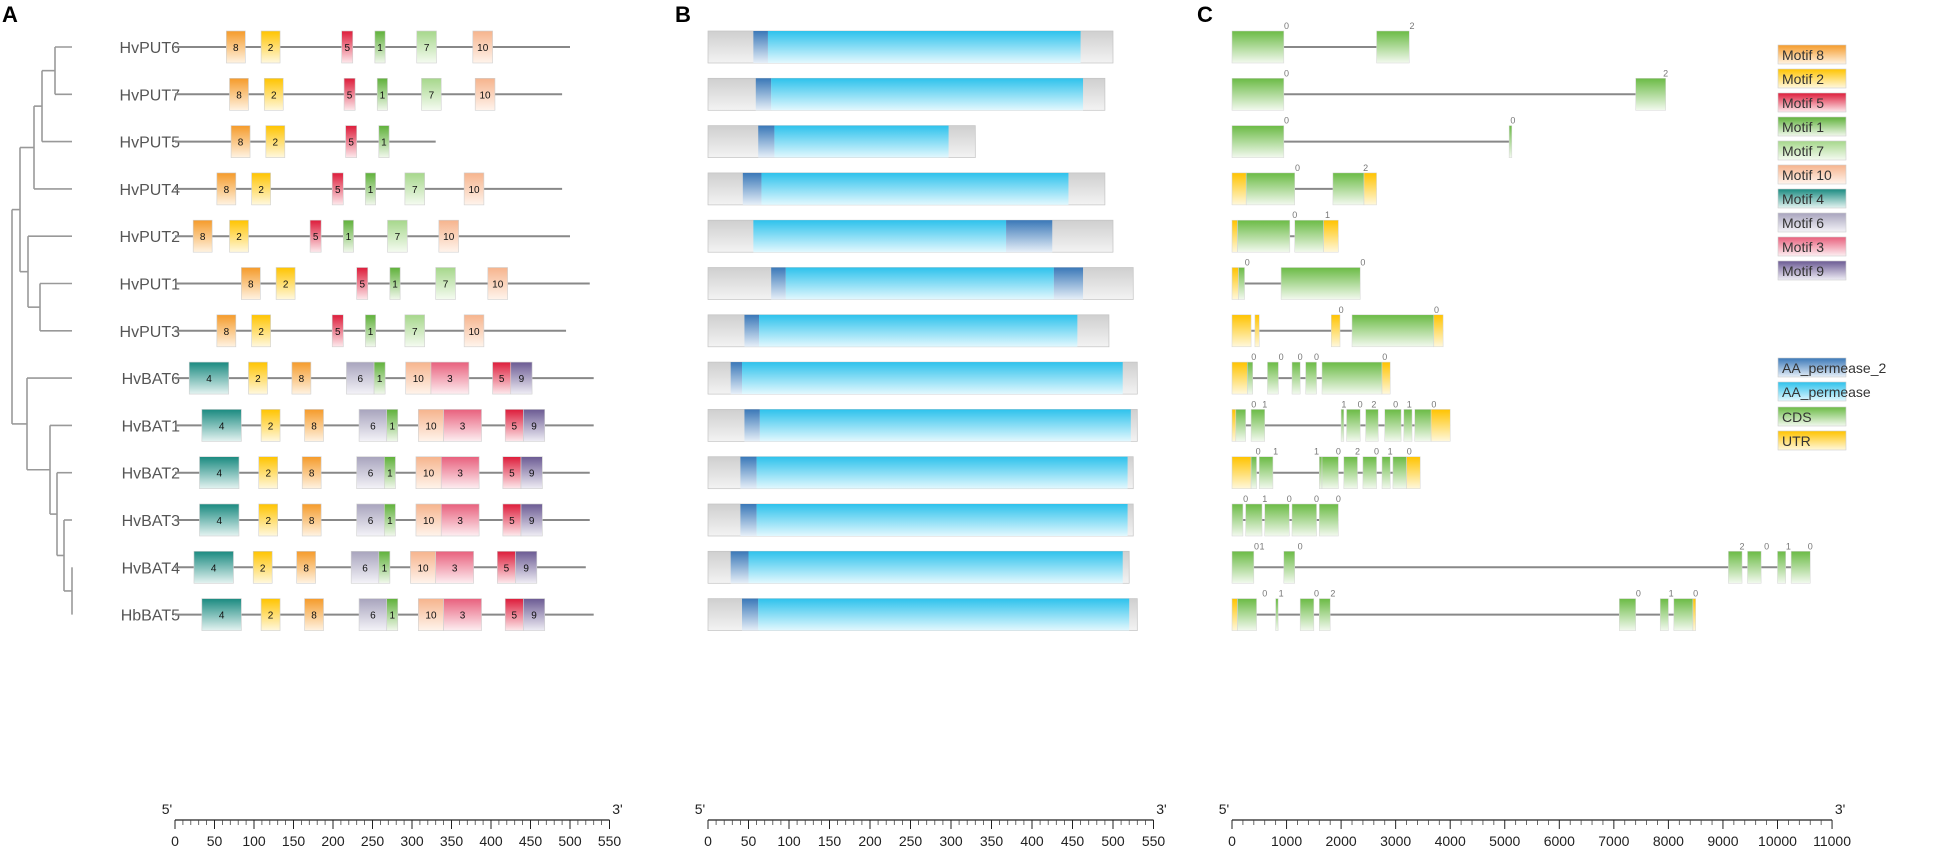  Describe the element at coordinates (150, 95) in the screenshot. I see `gene-label: HvPUT7` at that location.